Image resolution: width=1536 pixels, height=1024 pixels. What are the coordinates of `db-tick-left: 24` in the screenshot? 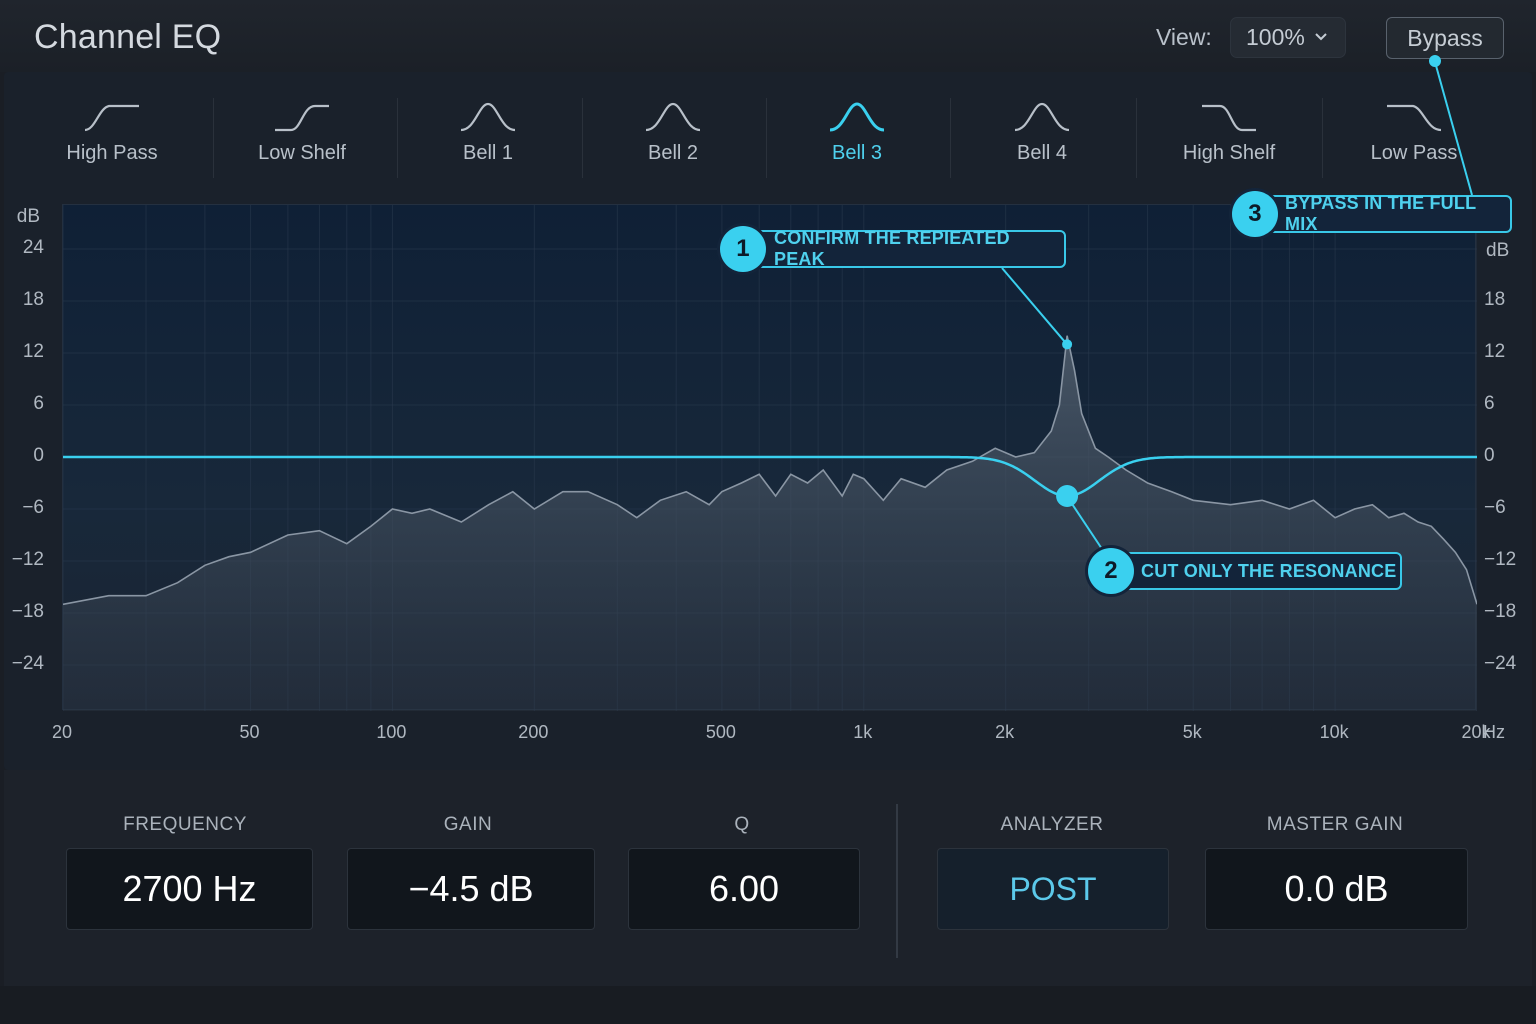 It's located at (33, 247).